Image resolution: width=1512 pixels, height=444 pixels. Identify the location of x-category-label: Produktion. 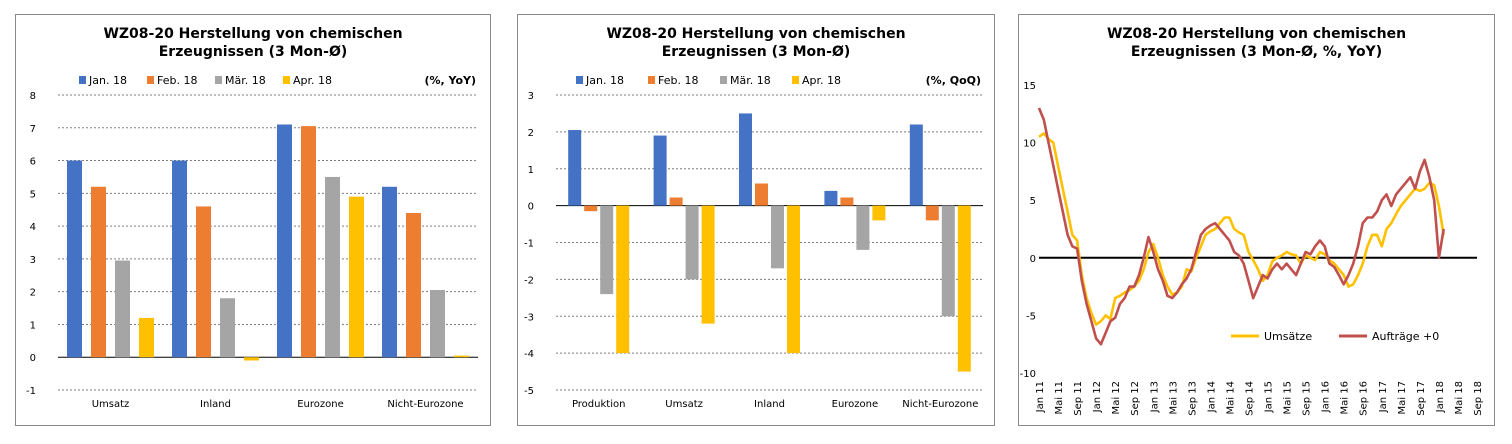
(599, 404).